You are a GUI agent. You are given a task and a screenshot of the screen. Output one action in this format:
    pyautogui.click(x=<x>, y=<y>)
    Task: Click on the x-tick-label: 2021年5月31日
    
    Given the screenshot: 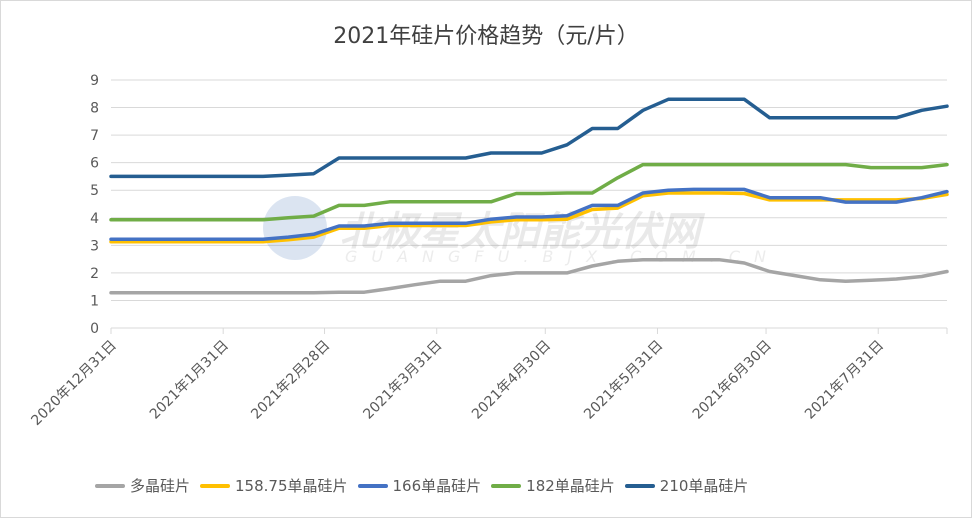 What is the action you would take?
    pyautogui.click(x=623, y=380)
    